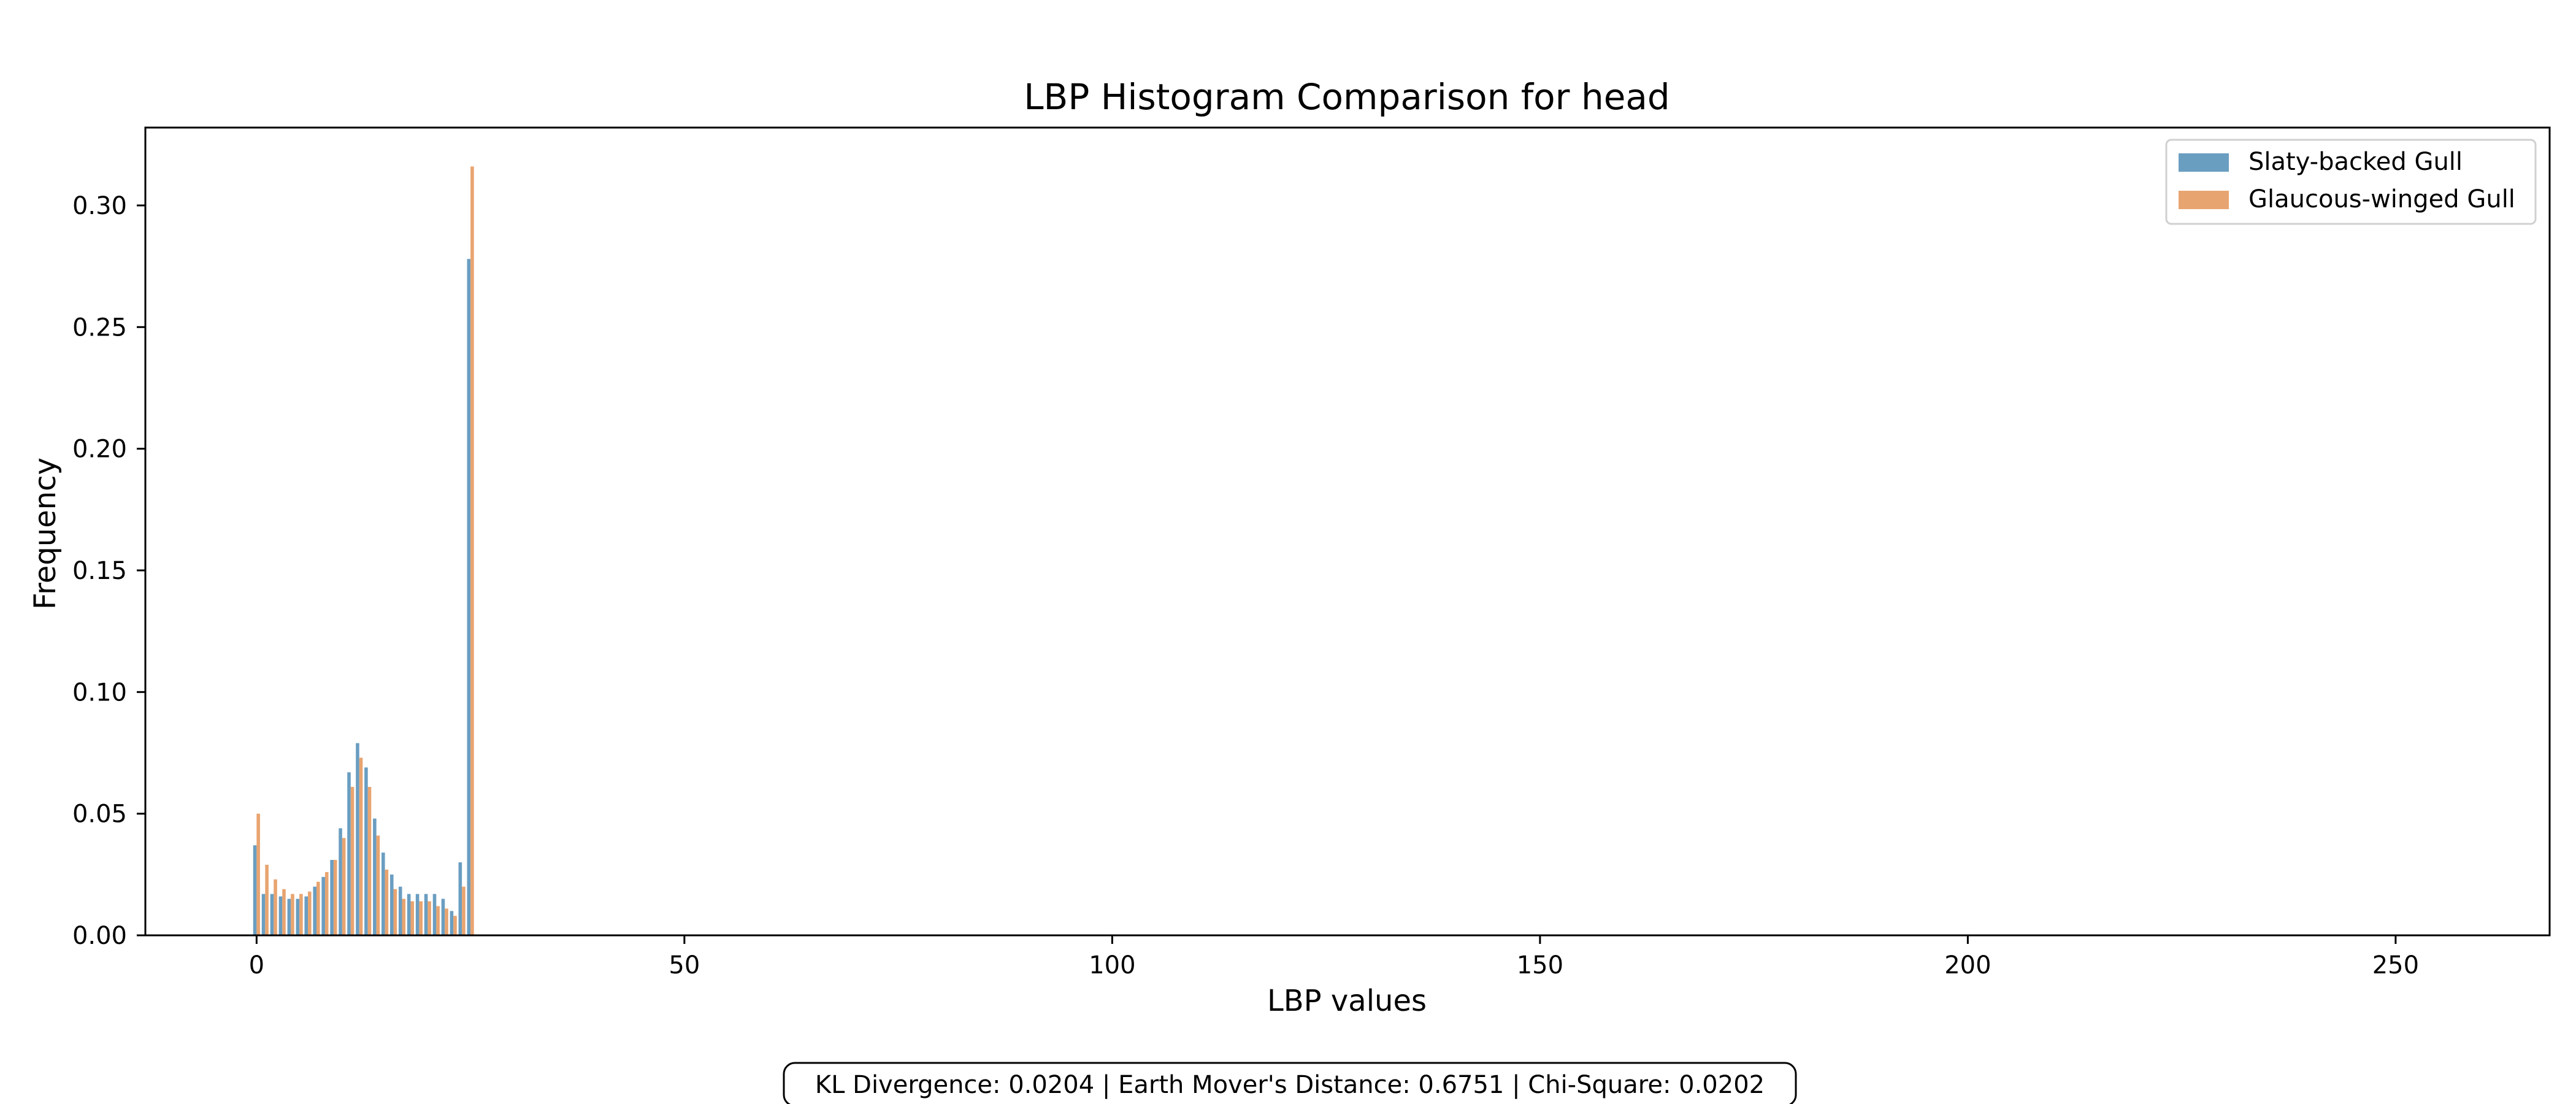 The image size is (2576, 1104). I want to click on legend-swatch-glaucous-winged, so click(2204, 200).